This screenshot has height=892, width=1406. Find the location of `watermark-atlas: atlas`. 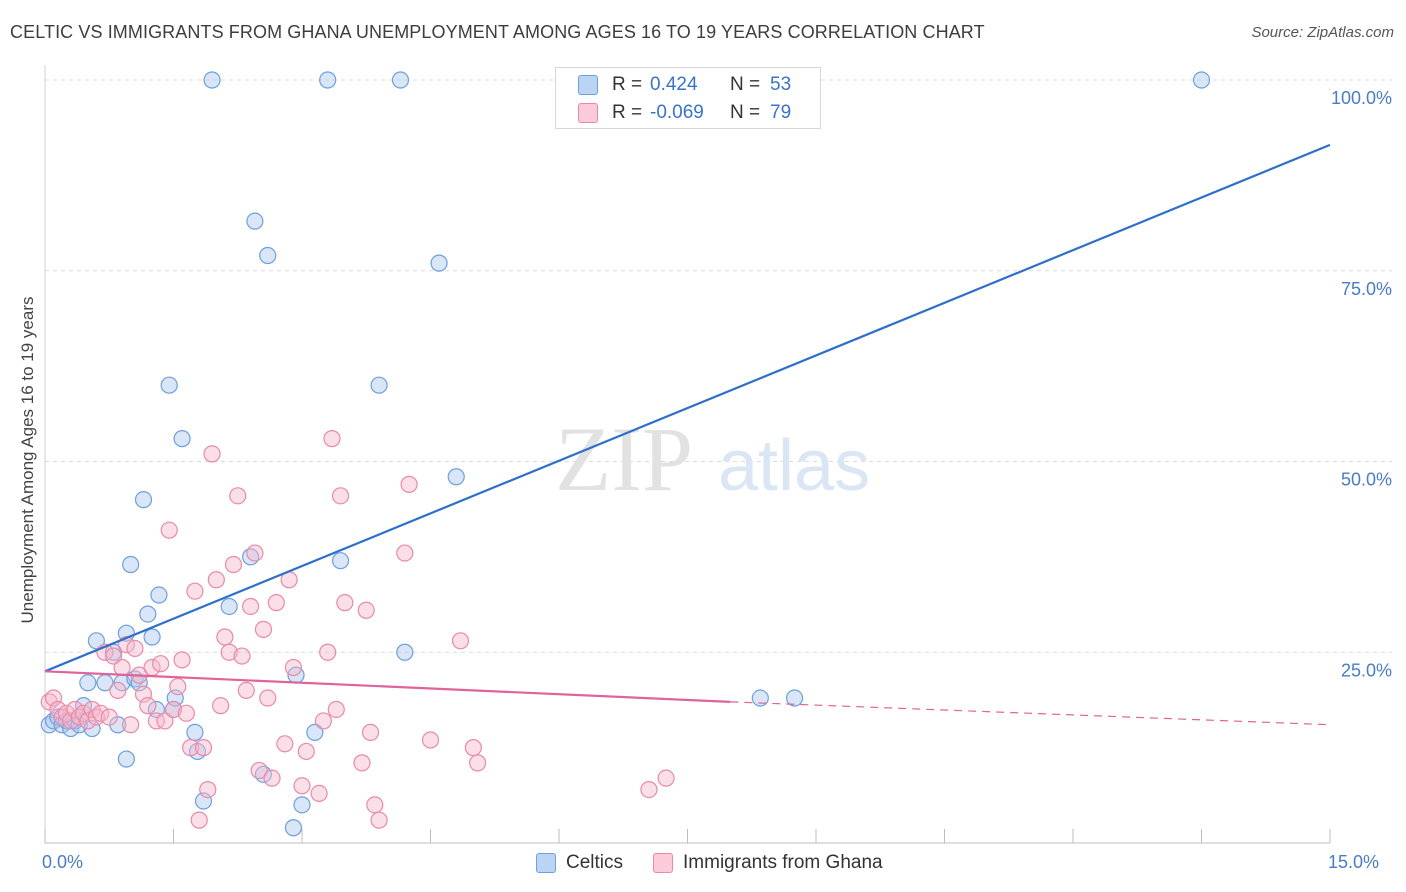

watermark-atlas: atlas is located at coordinates (794, 466).